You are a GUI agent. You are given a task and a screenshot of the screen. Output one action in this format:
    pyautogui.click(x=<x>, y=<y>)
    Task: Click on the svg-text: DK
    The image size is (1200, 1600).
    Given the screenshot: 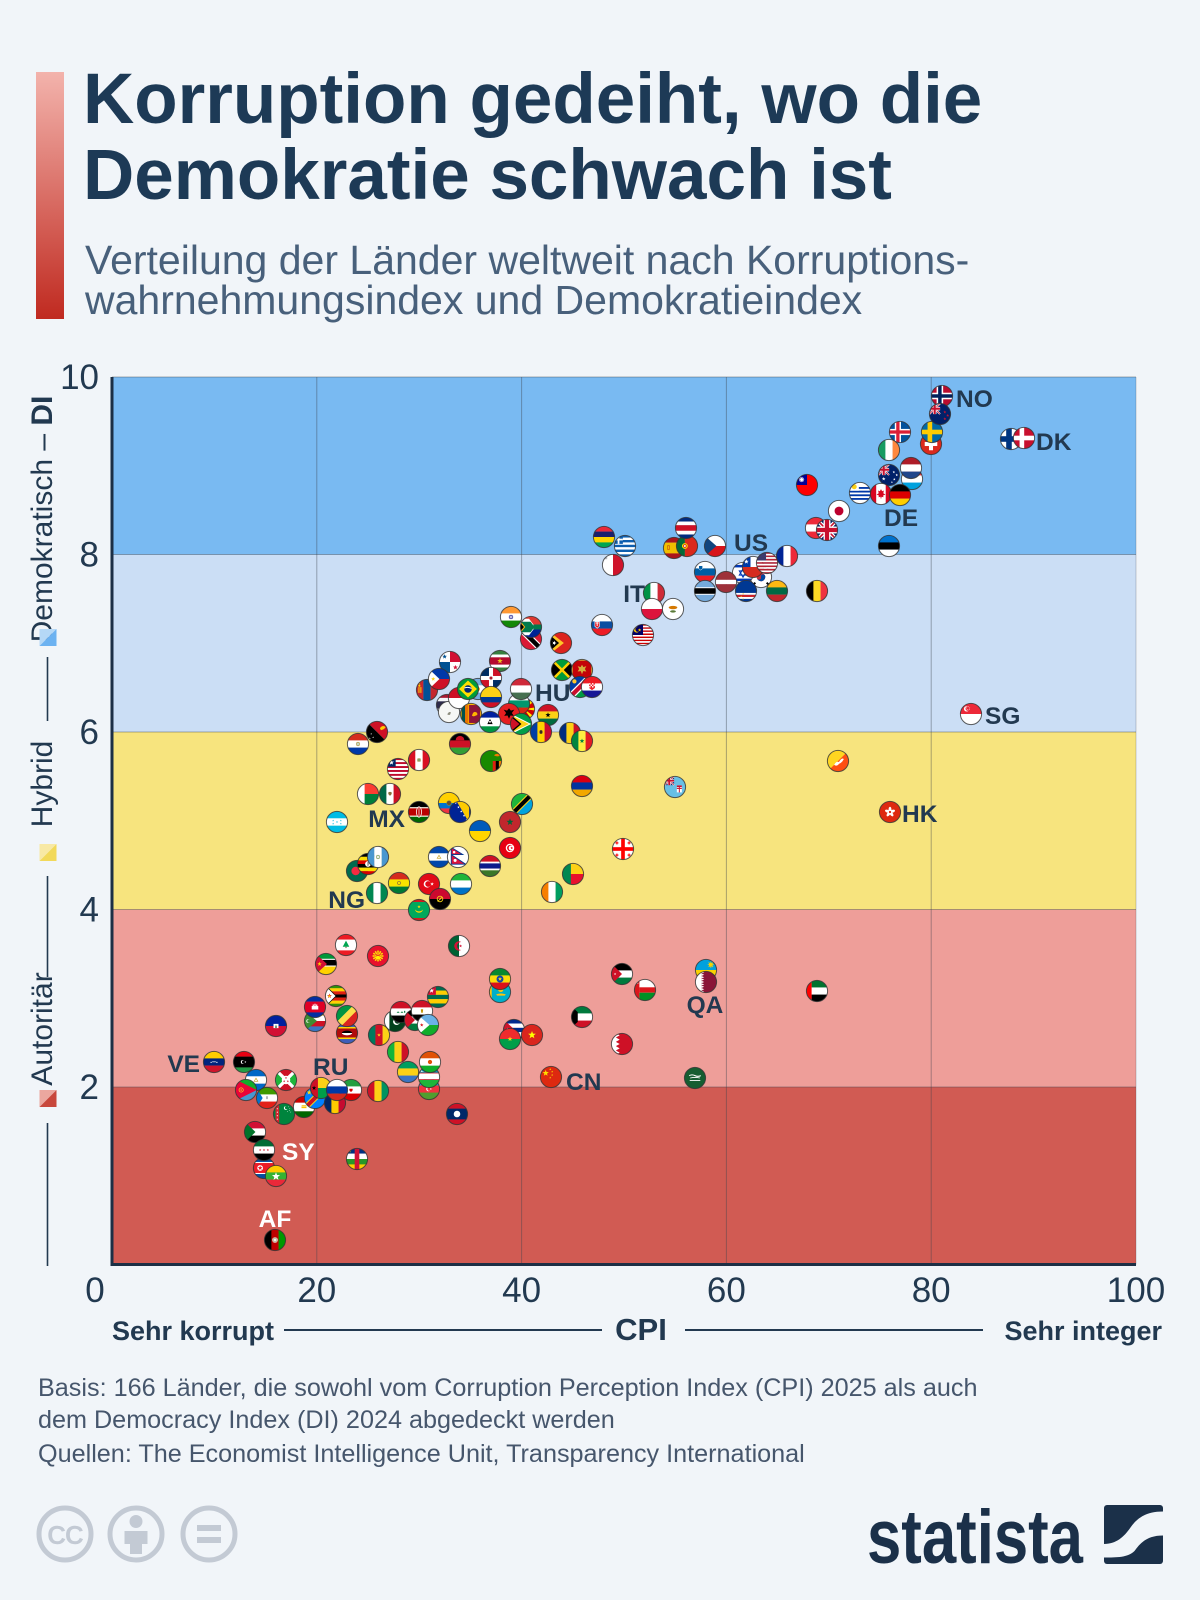 What is the action you would take?
    pyautogui.click(x=1054, y=442)
    